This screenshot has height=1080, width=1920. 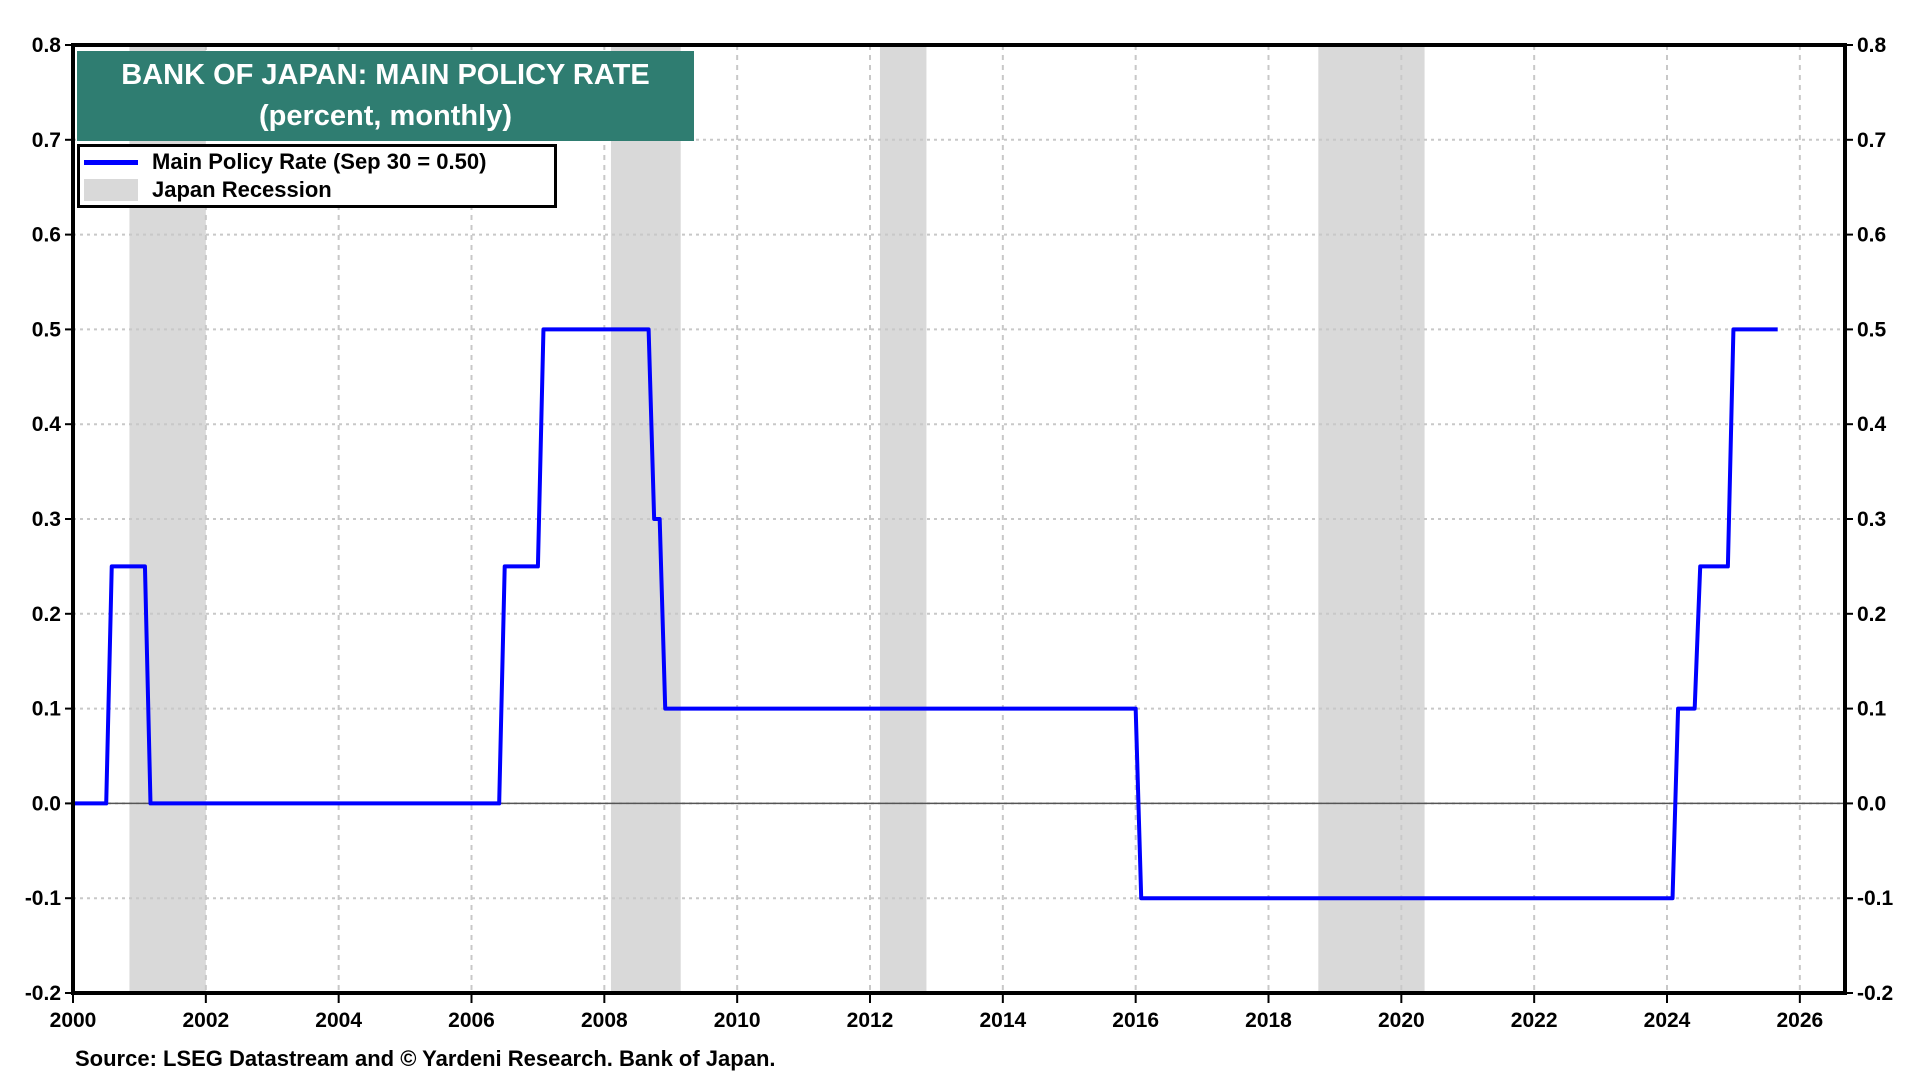 What do you see at coordinates (46, 140) in the screenshot?
I see `y-tick-label-left: 0.7` at bounding box center [46, 140].